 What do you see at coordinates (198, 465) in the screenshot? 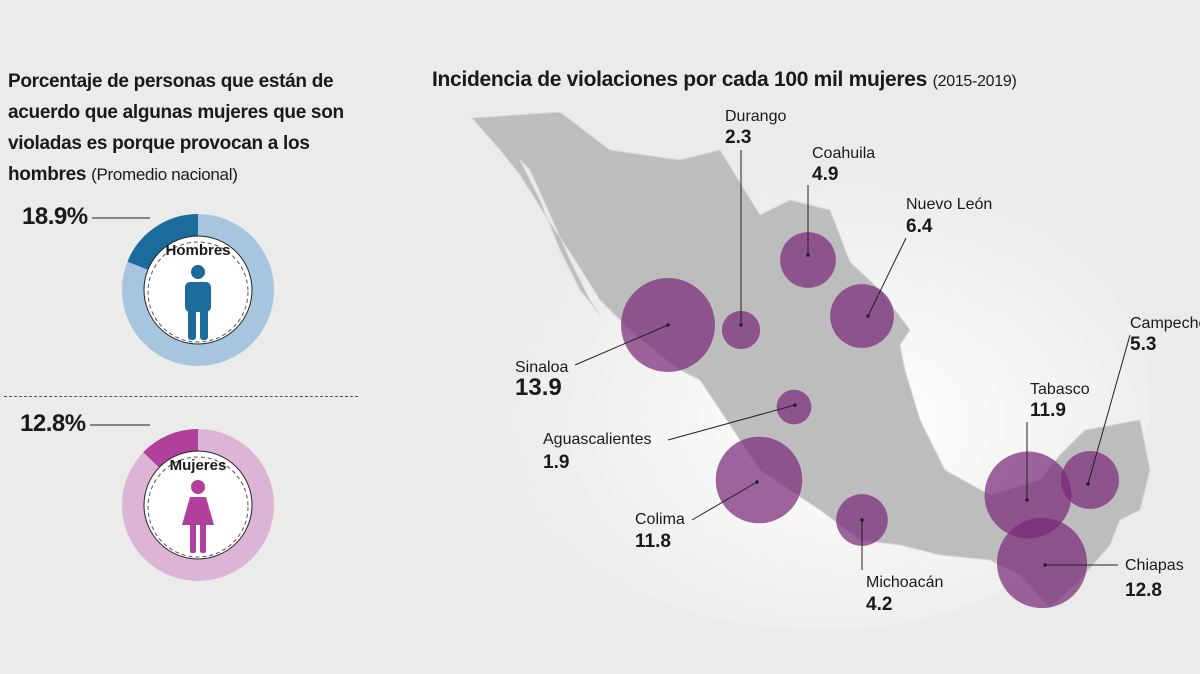
I see `donut-label-mujeres: Mujeres` at bounding box center [198, 465].